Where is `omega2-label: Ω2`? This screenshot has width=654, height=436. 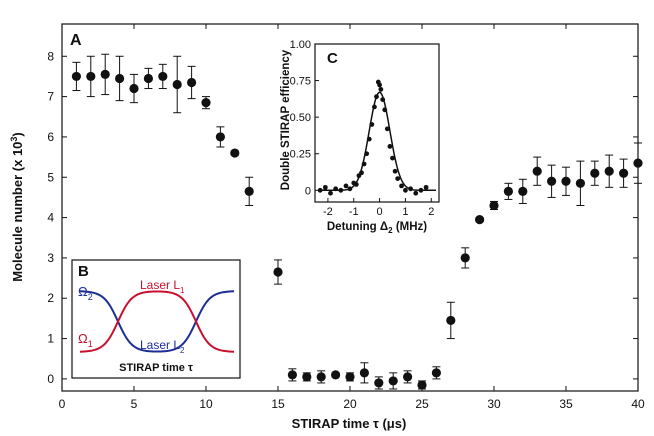
omega2-label: Ω2 is located at coordinates (85, 293).